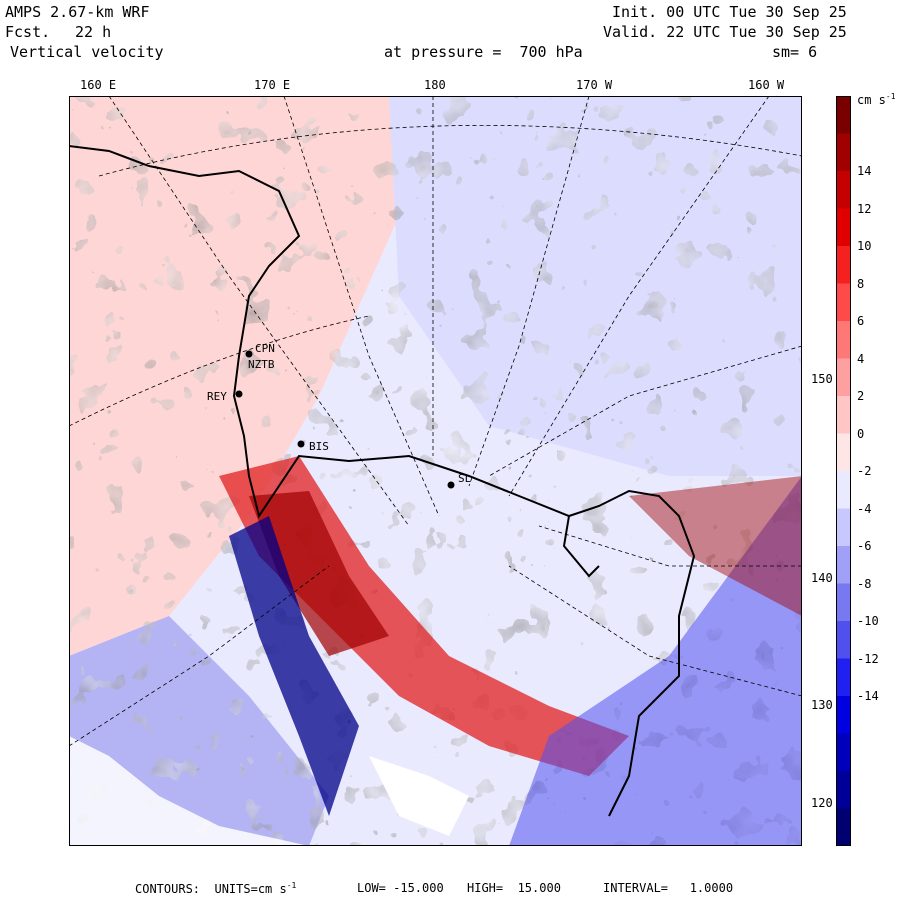  I want to click on colorbar-tick-label: 14, so click(864, 171).